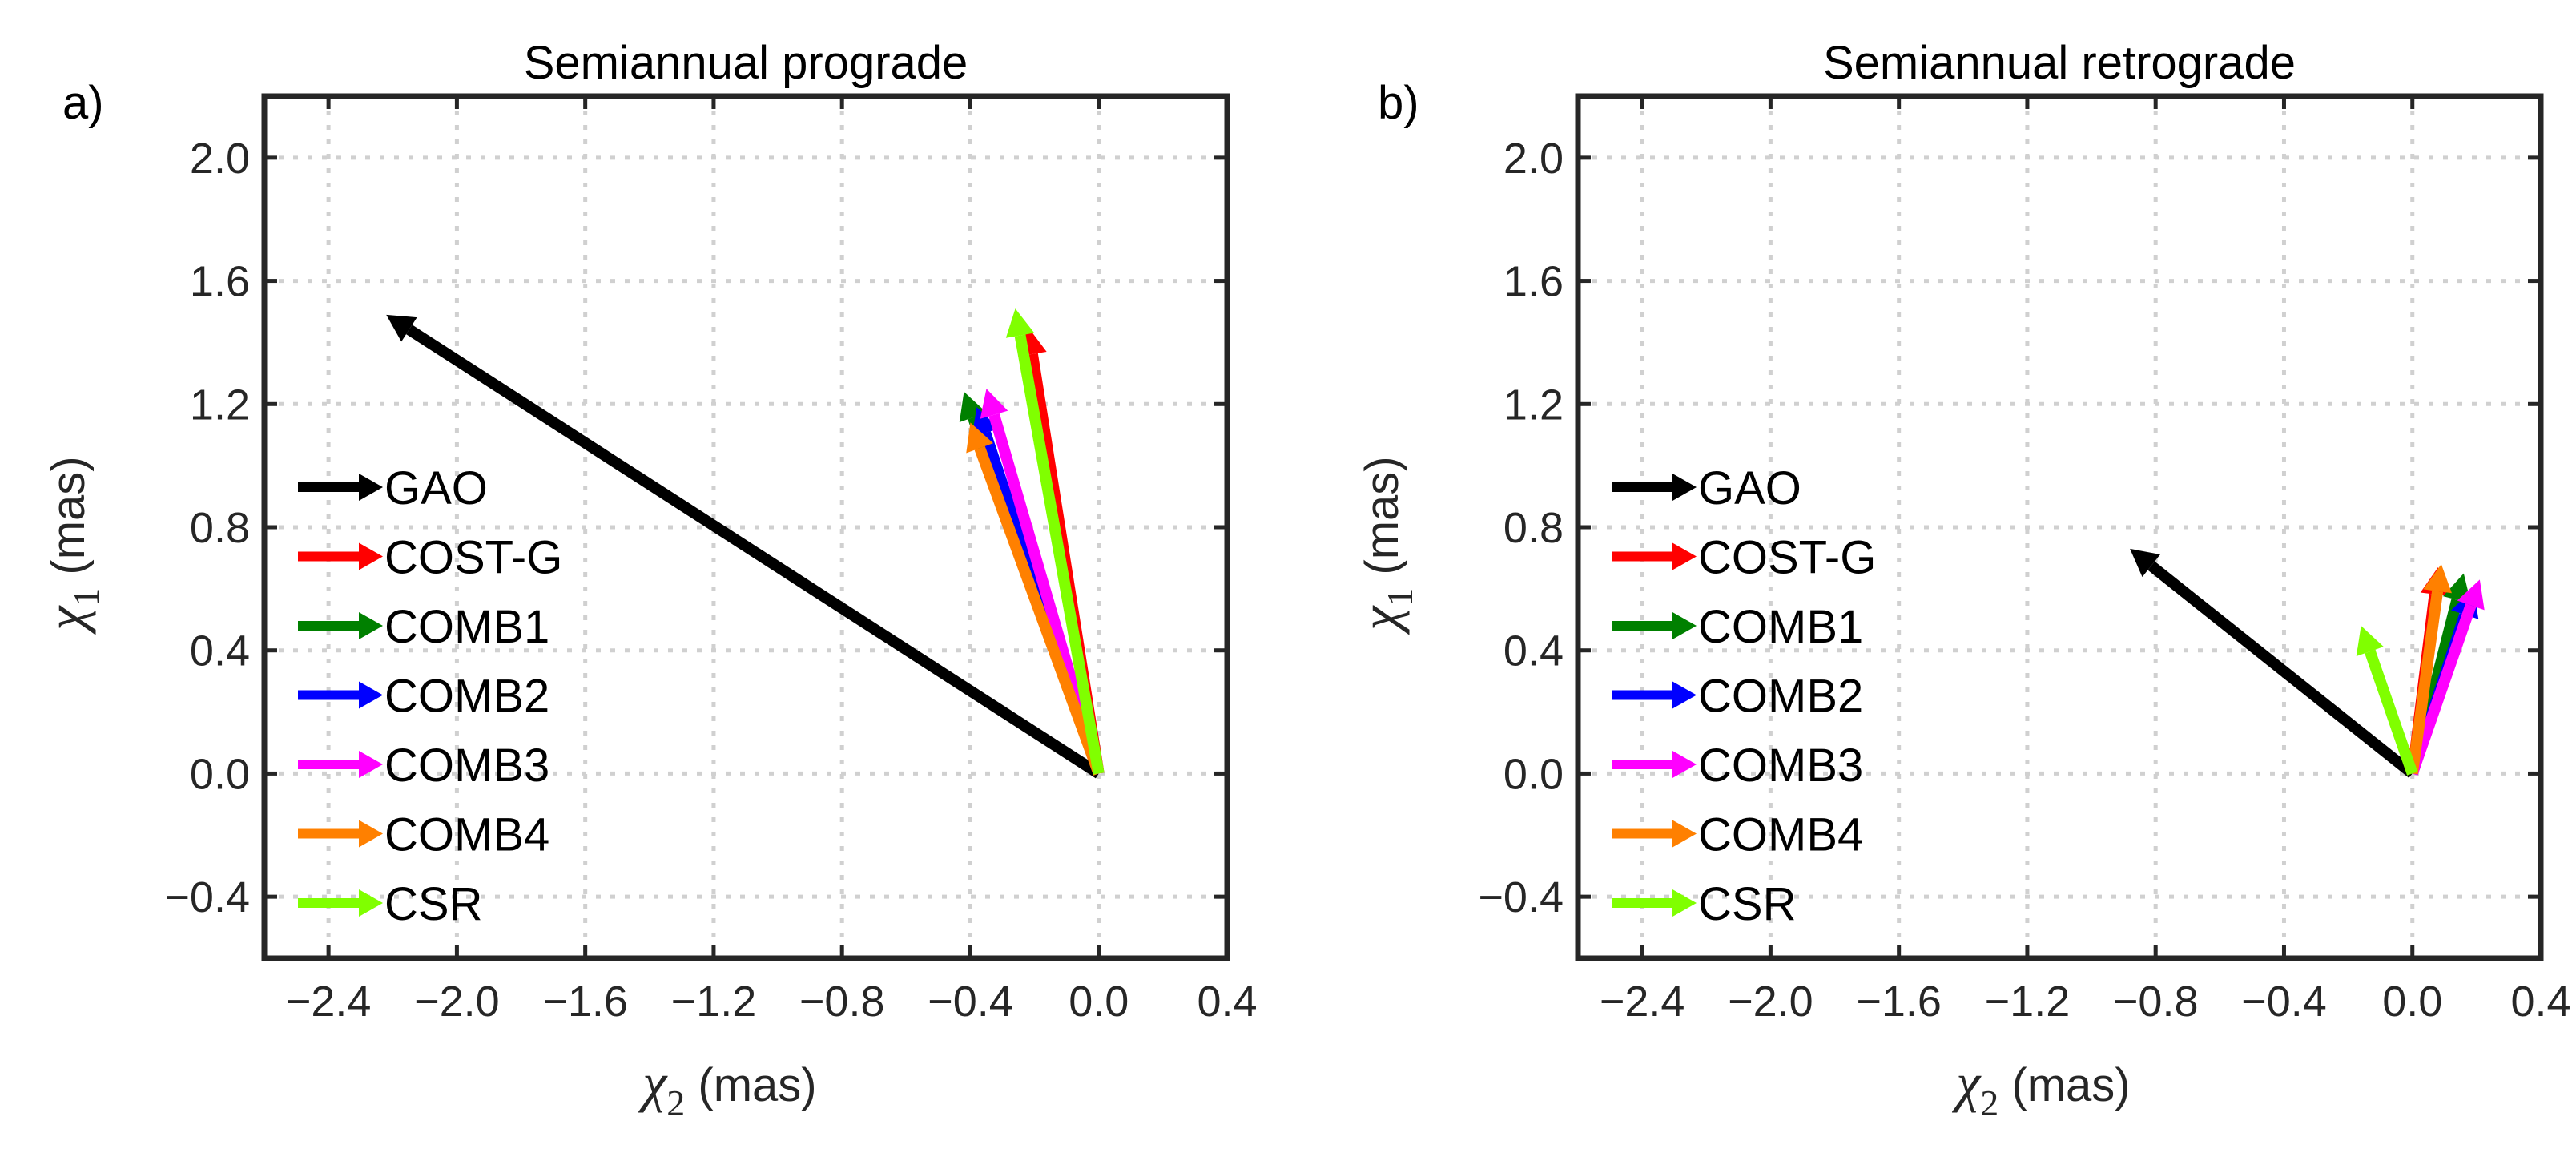  I want to click on y-axis-unit: (mas), so click(1382, 521).